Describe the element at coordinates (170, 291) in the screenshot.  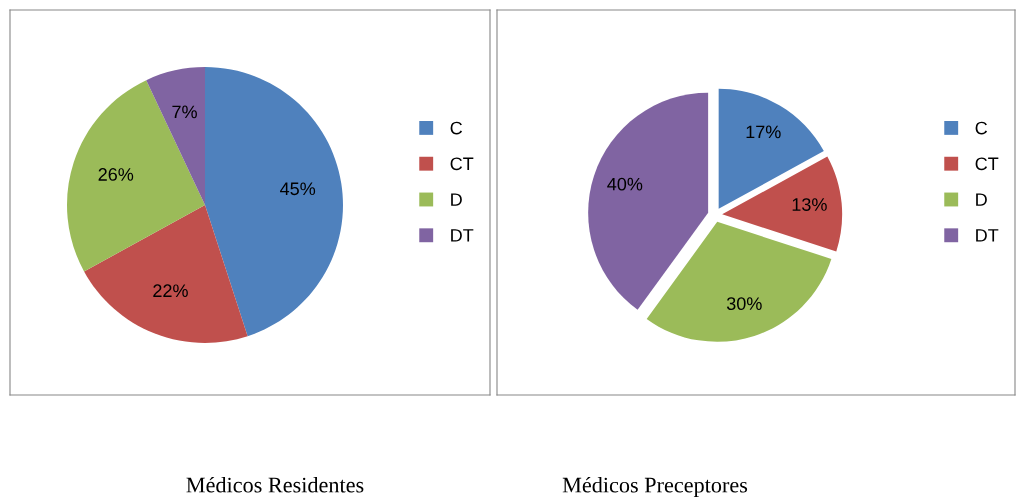
I see `data-label: 22%` at that location.